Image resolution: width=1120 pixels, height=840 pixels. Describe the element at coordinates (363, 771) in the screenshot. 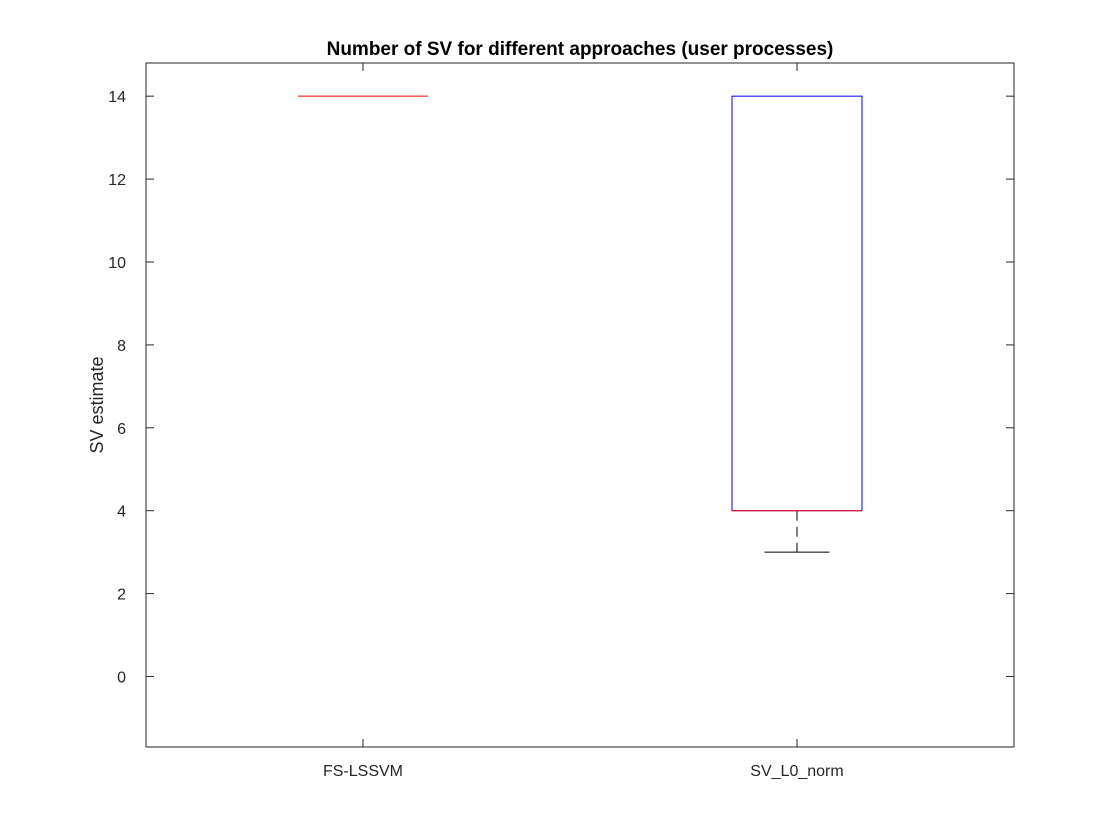

I see `x-tick-label: FS-LSSVM` at that location.